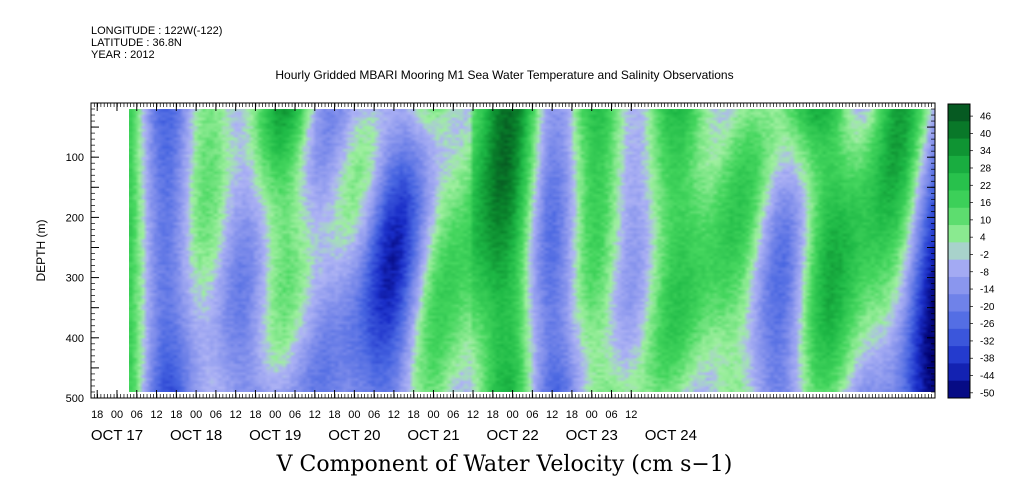 The image size is (1009, 504). What do you see at coordinates (75, 399) in the screenshot?
I see `y-tick-label: 500` at bounding box center [75, 399].